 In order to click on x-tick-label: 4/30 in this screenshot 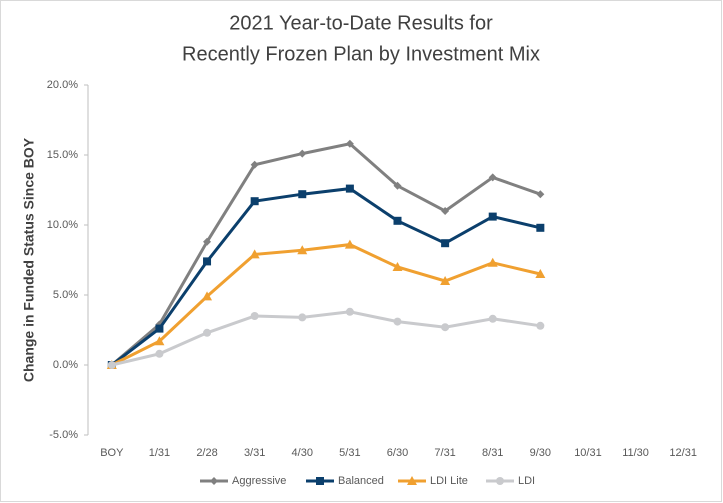, I will do `click(302, 453)`.